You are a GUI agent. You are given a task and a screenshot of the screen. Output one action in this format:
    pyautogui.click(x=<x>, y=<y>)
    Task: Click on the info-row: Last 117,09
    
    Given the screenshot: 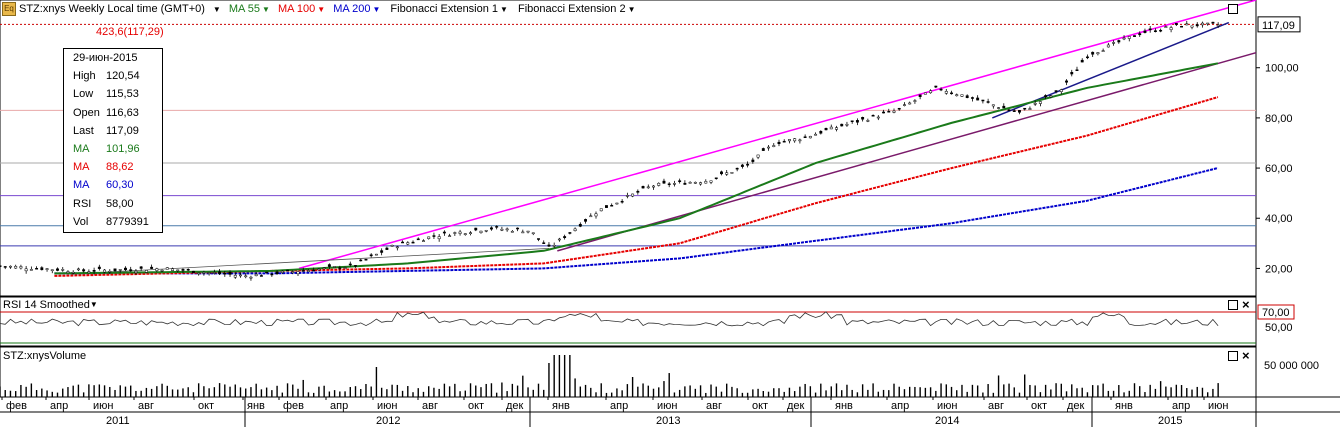 What is the action you would take?
    pyautogui.click(x=113, y=131)
    